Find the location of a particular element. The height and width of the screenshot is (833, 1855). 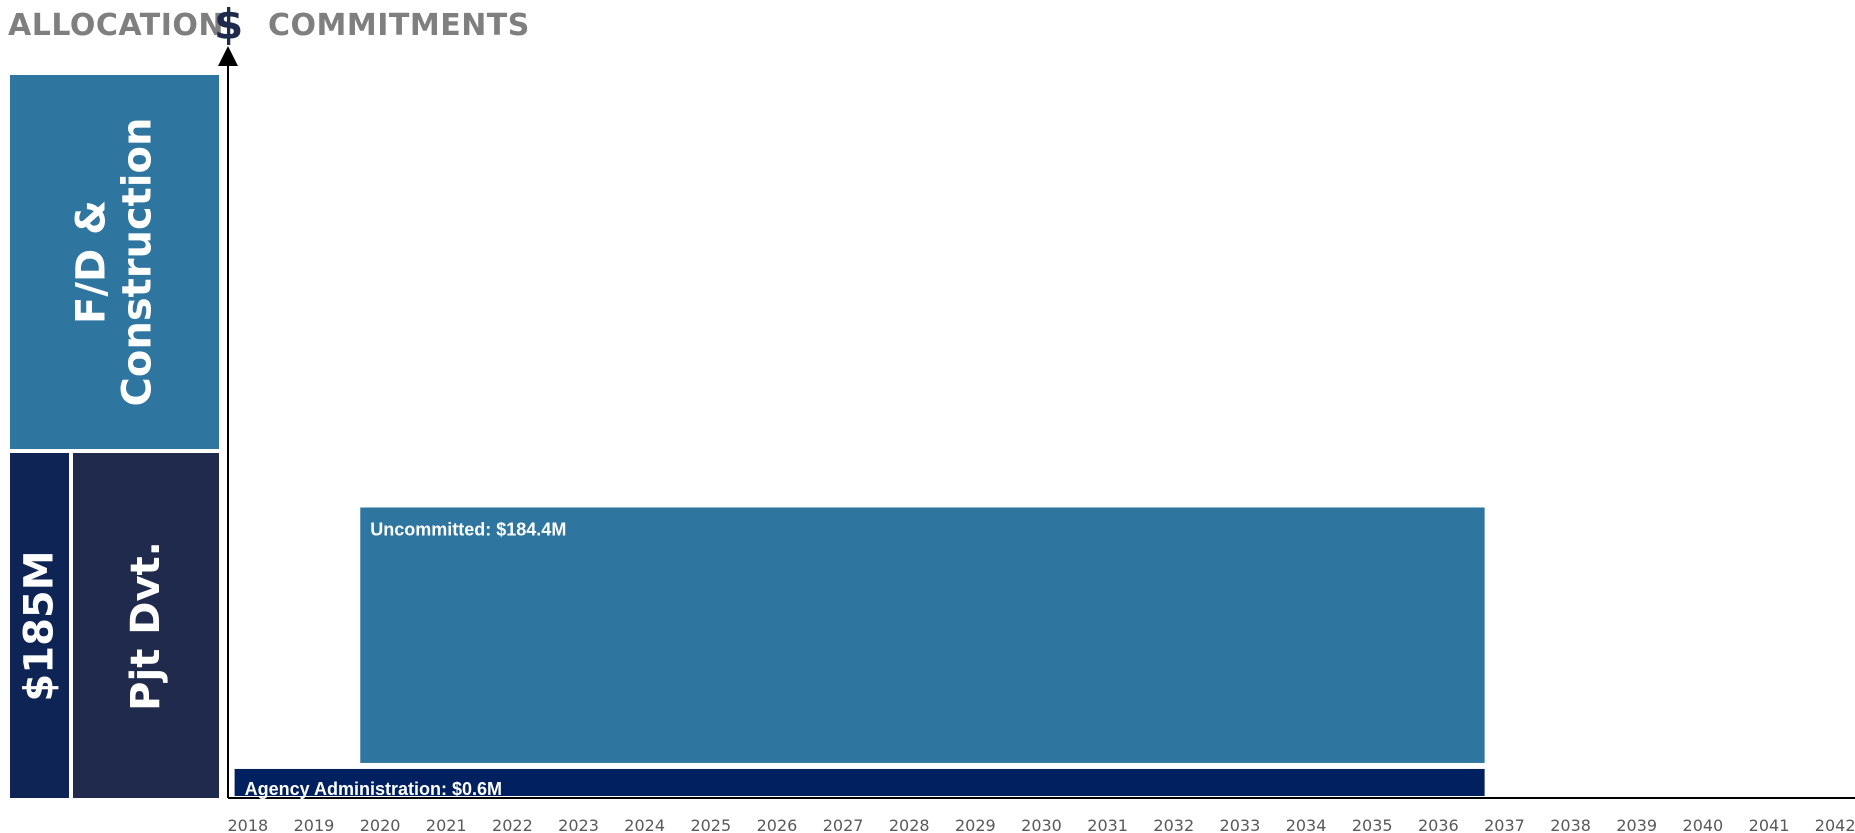

commitments-heading: COMMITMENTS is located at coordinates (399, 25).